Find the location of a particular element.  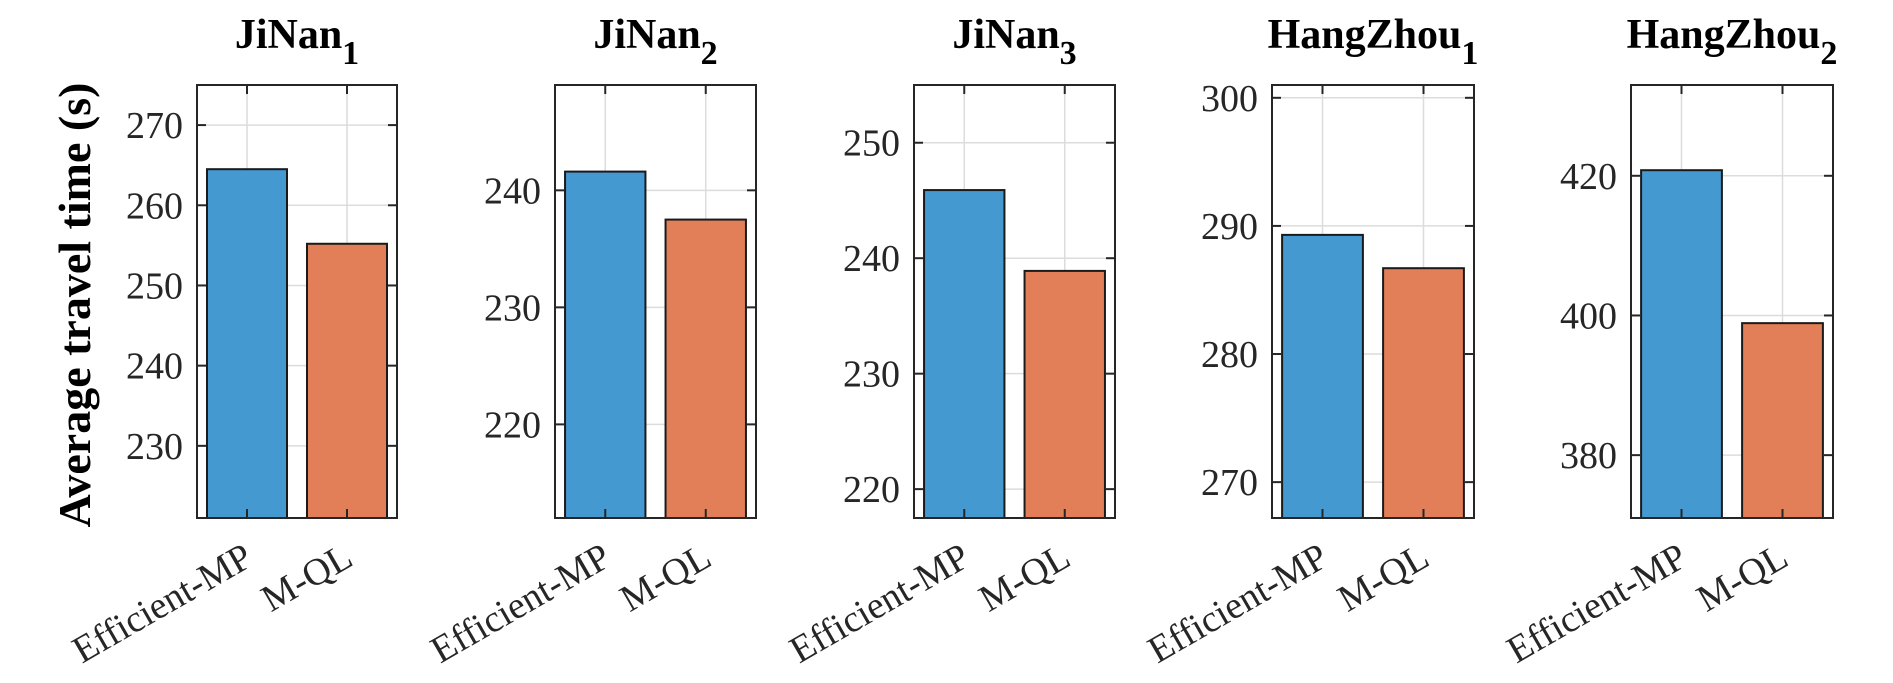

panel-title: JiNan1 is located at coordinates (297, 42).